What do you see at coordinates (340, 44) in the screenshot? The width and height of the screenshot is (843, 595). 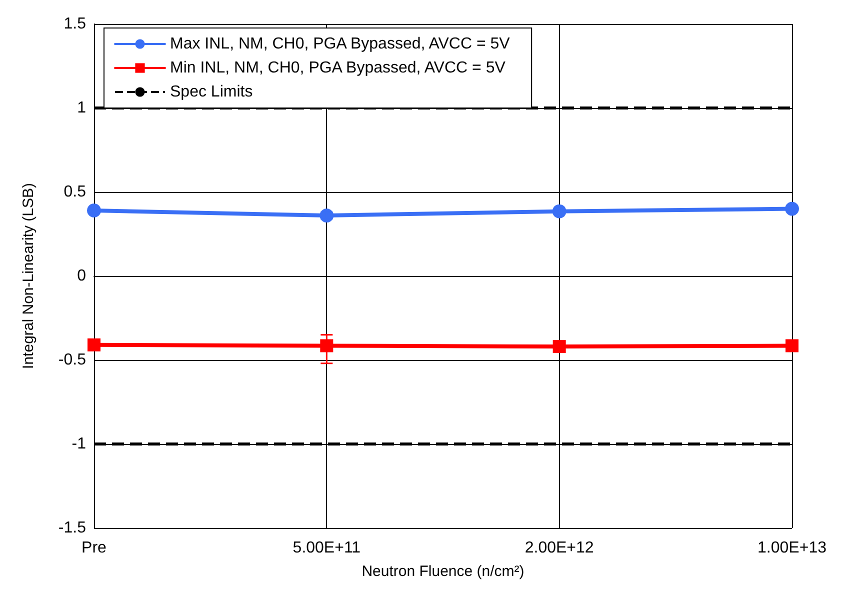 I see `legend-label: Max INL, NM, CH0, PGA Bypassed, AVCC = 5V` at bounding box center [340, 44].